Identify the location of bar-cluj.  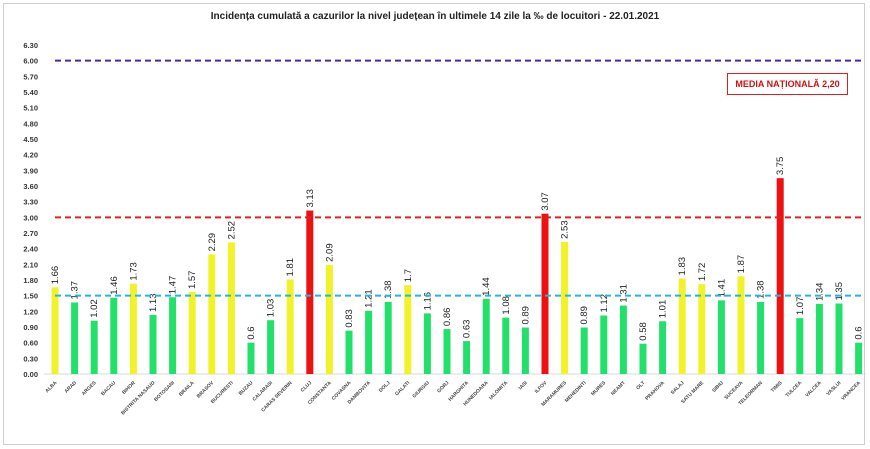
(310, 292).